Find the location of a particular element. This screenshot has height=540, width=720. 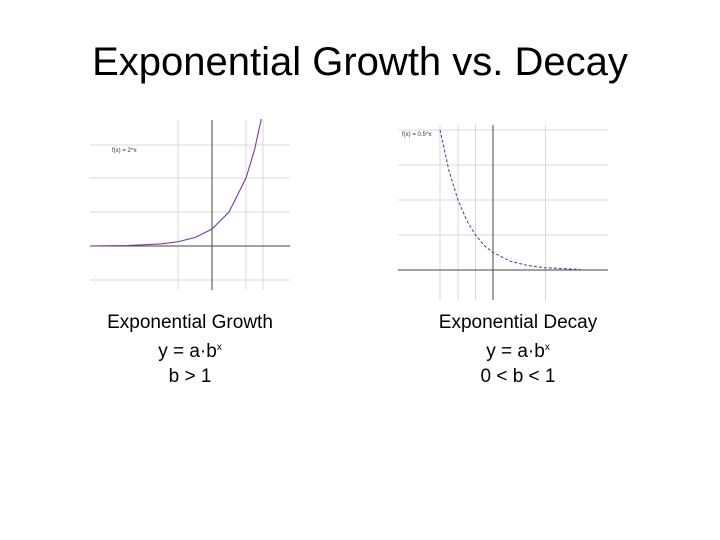

graph-label: f(x) = 2^x is located at coordinates (124, 151).